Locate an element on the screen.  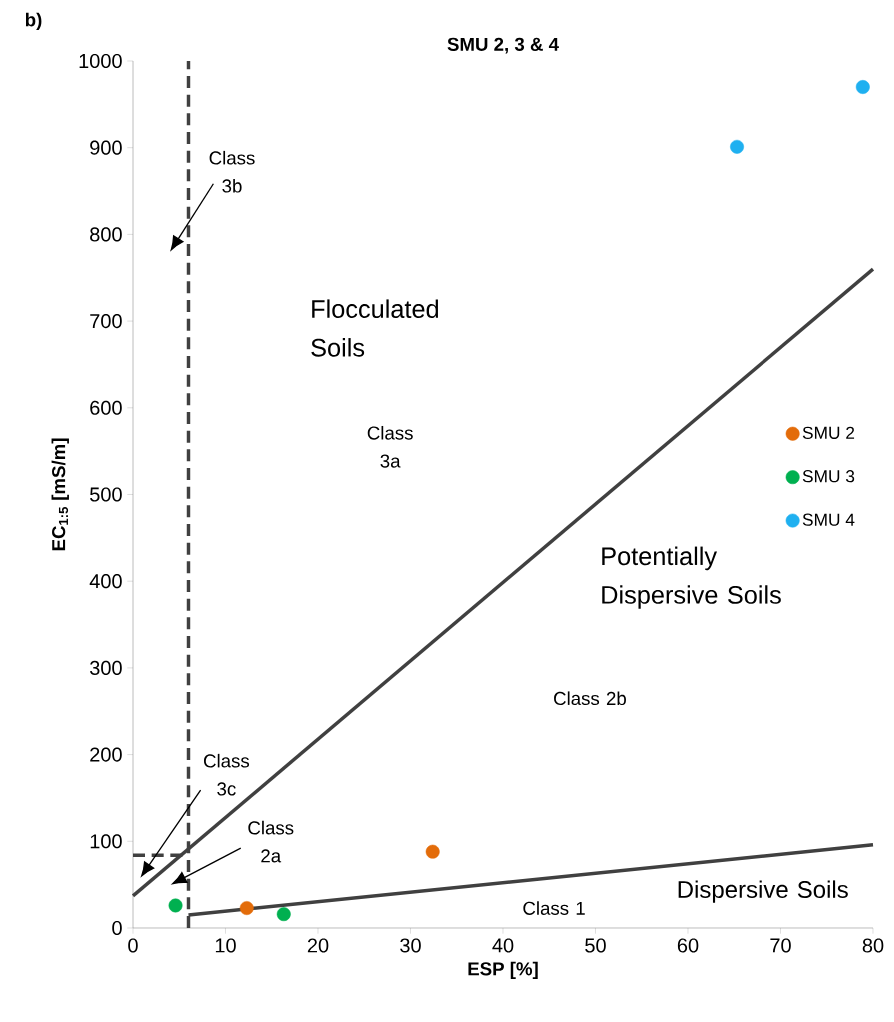
annotation: Potentially Dispersive Soils is located at coordinates (691, 577).